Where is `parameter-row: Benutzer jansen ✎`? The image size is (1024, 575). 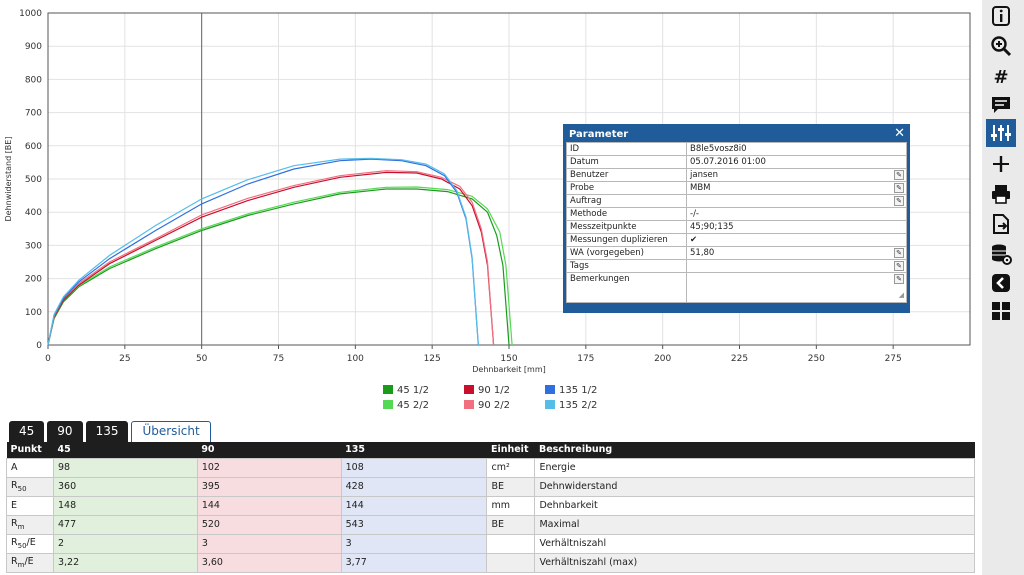
parameter-row: Benutzer jansen ✎ is located at coordinates (736, 175).